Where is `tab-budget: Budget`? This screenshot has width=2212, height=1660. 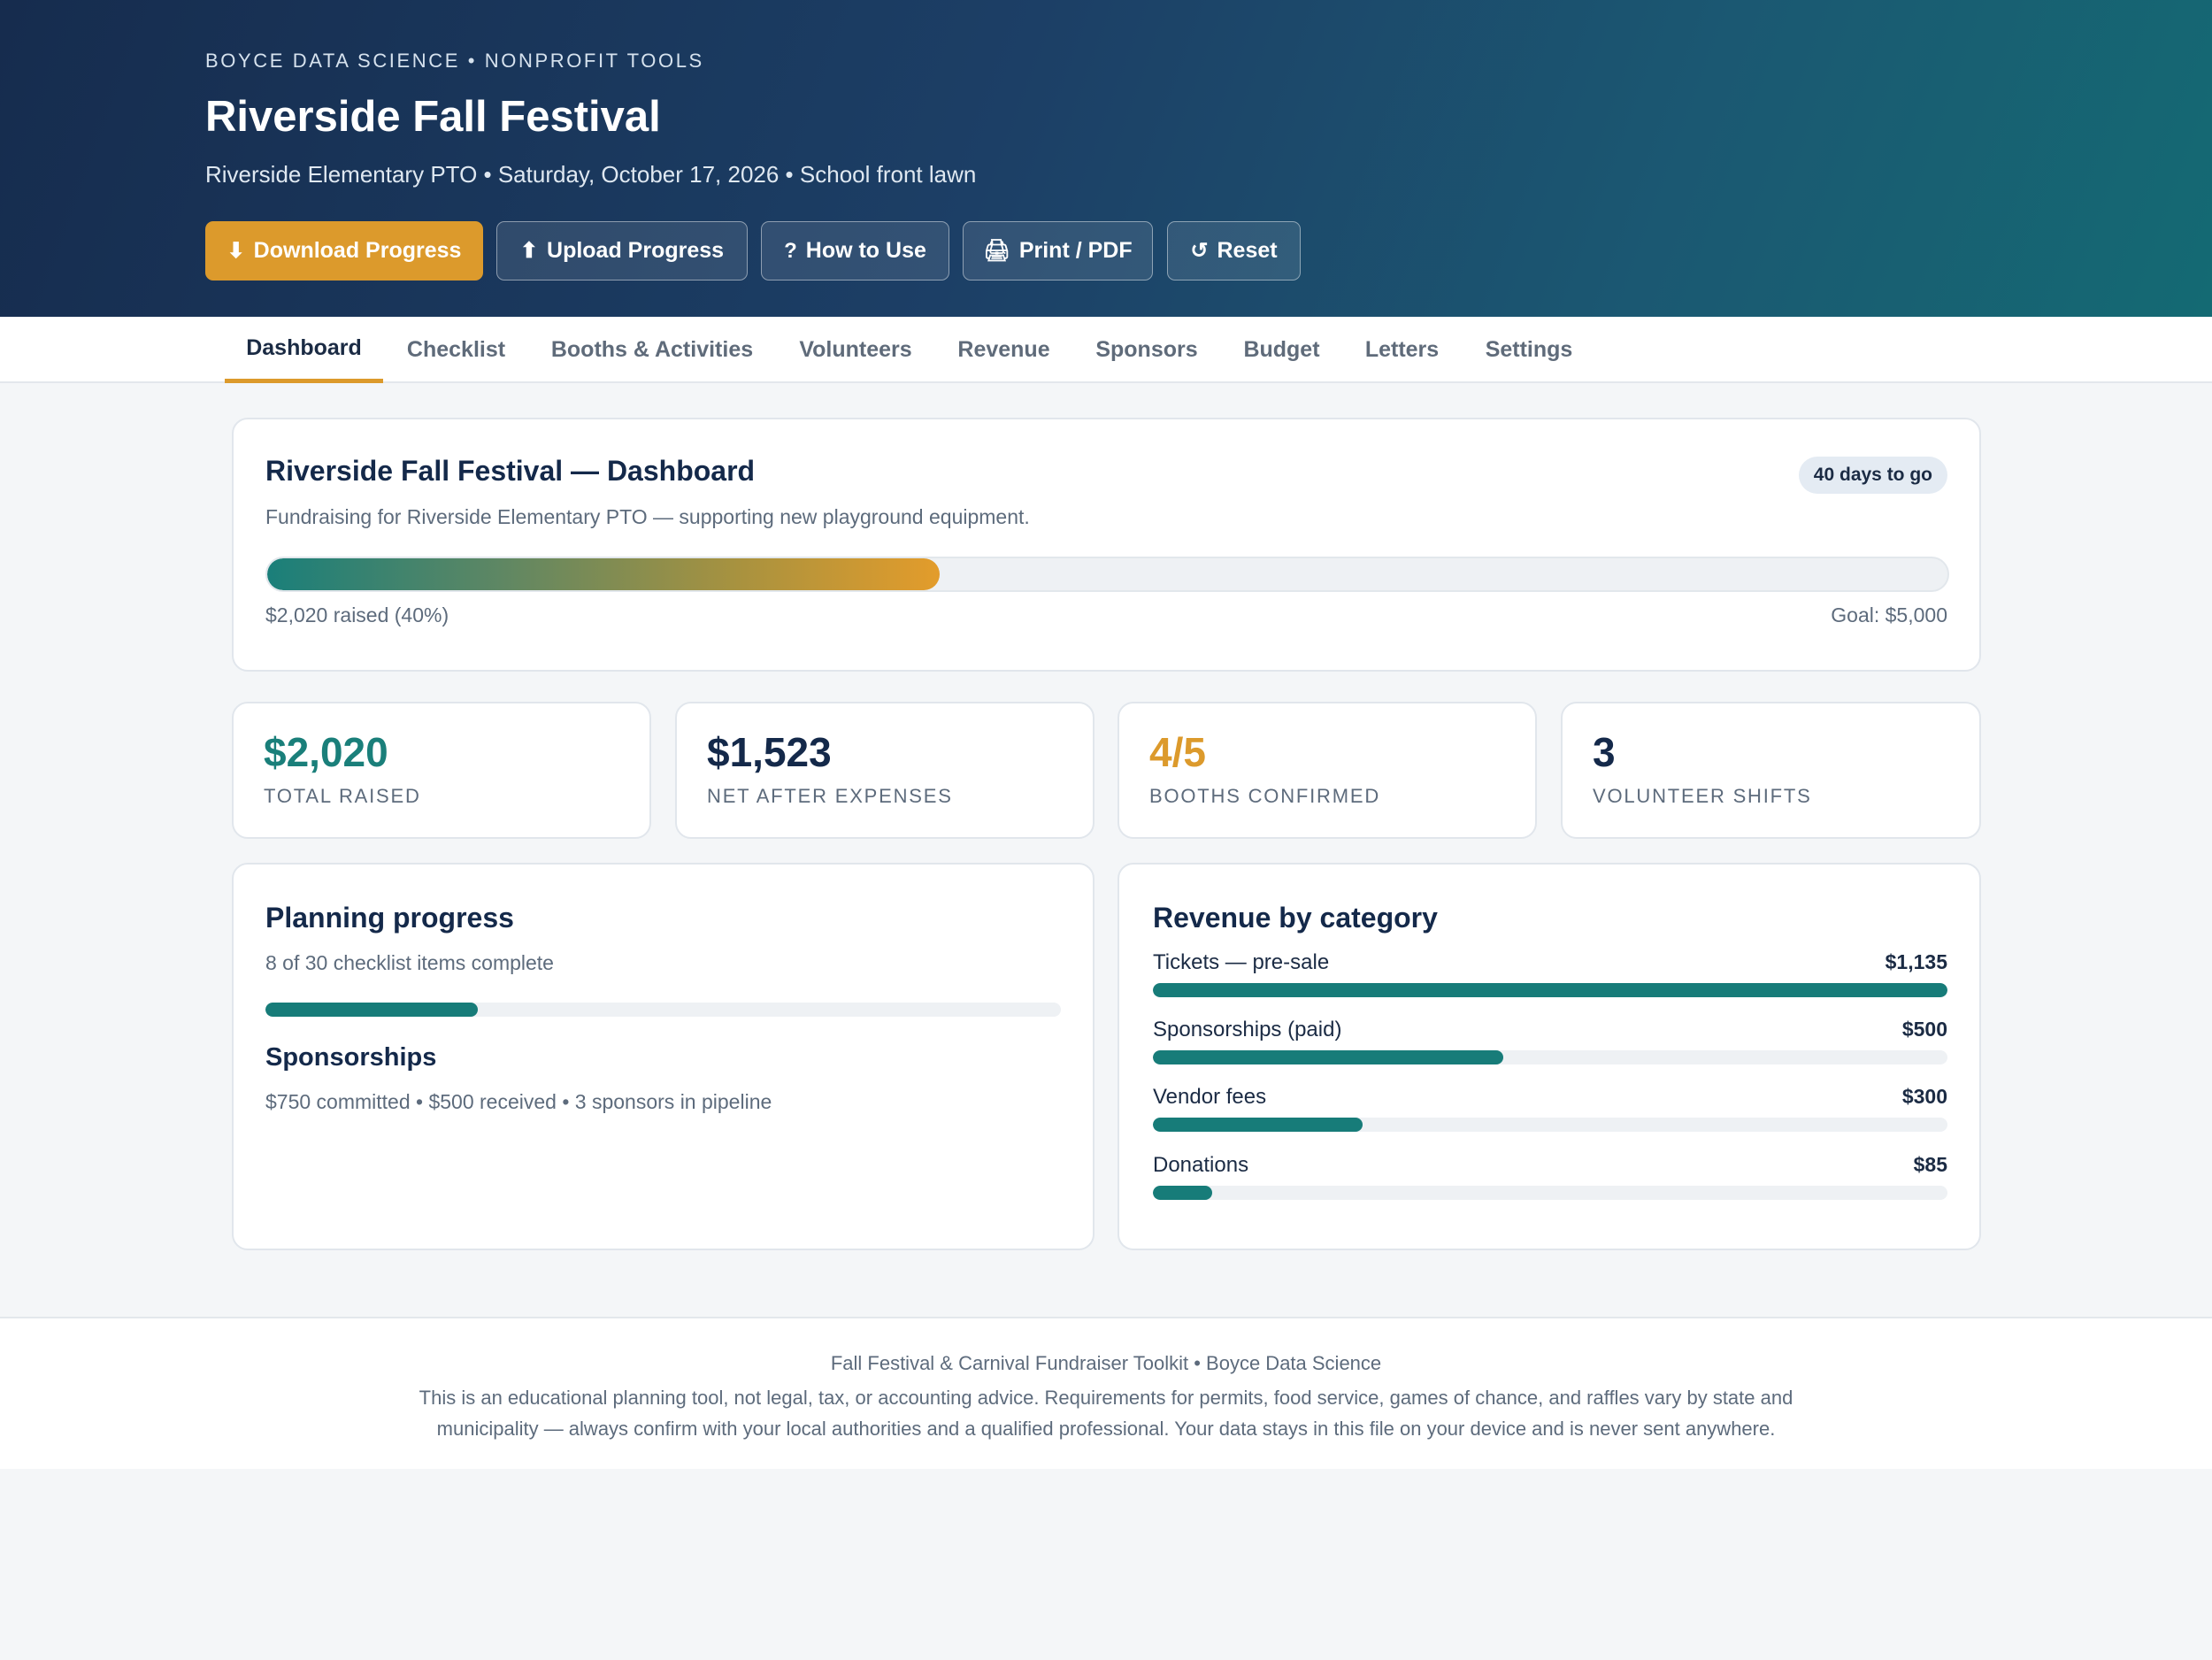 tab-budget: Budget is located at coordinates (1281, 349).